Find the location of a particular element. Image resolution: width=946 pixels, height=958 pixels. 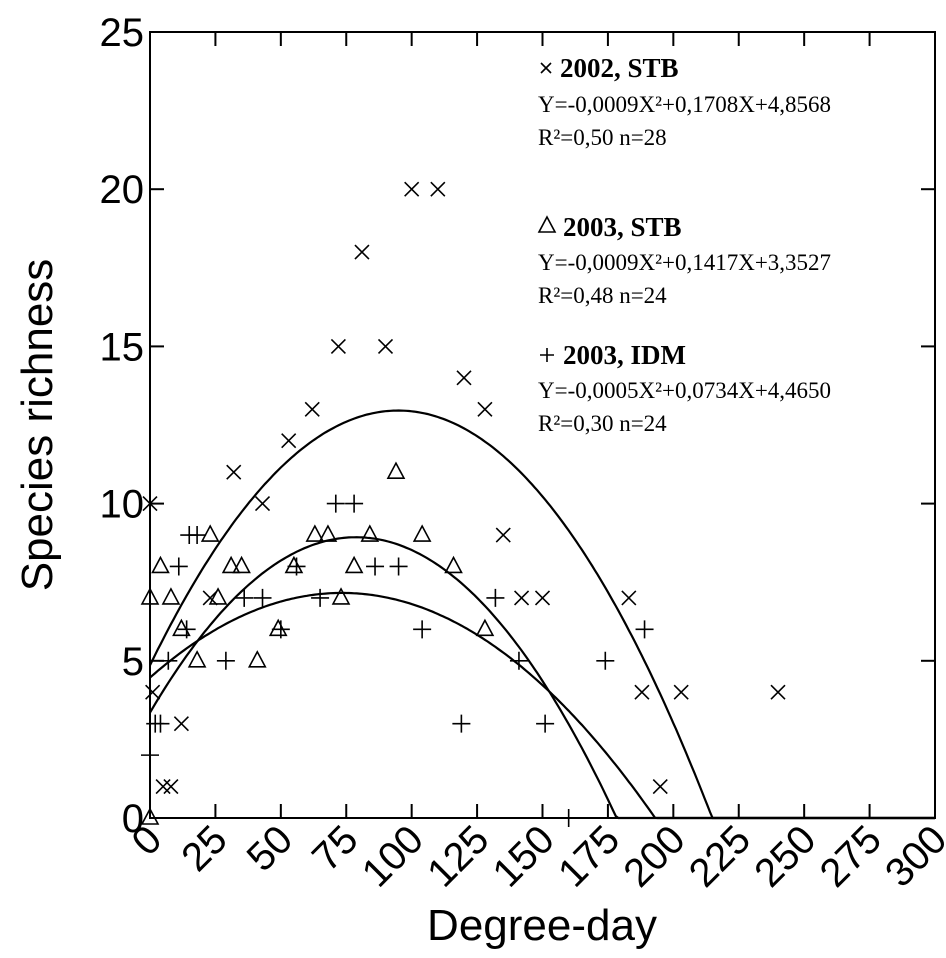

x-tick-label: 50 is located at coordinates (270, 848).